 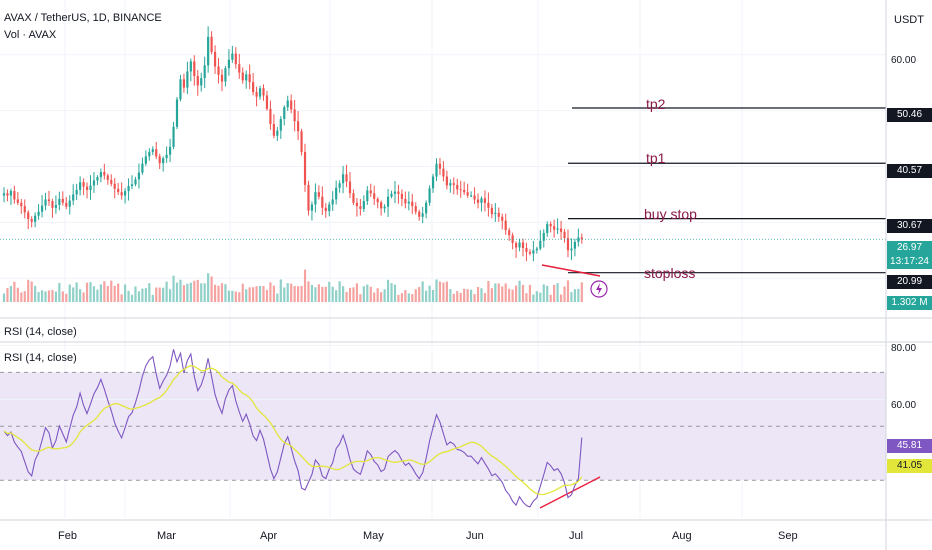 I want to click on month-jul: Jul, so click(x=576, y=536).